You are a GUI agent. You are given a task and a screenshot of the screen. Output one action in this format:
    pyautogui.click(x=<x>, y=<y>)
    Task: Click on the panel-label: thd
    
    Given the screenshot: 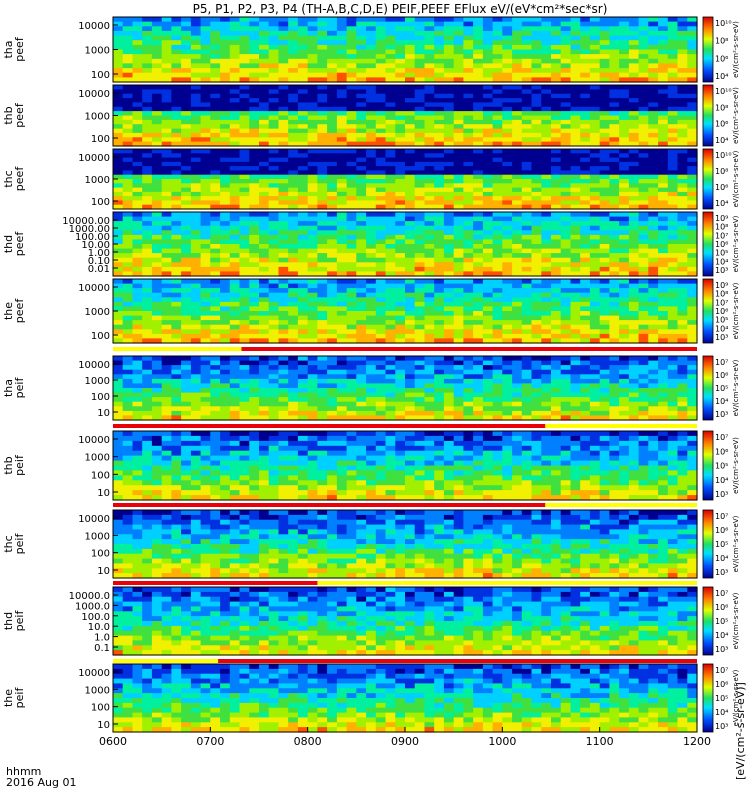 What is the action you would take?
    pyautogui.click(x=8, y=621)
    